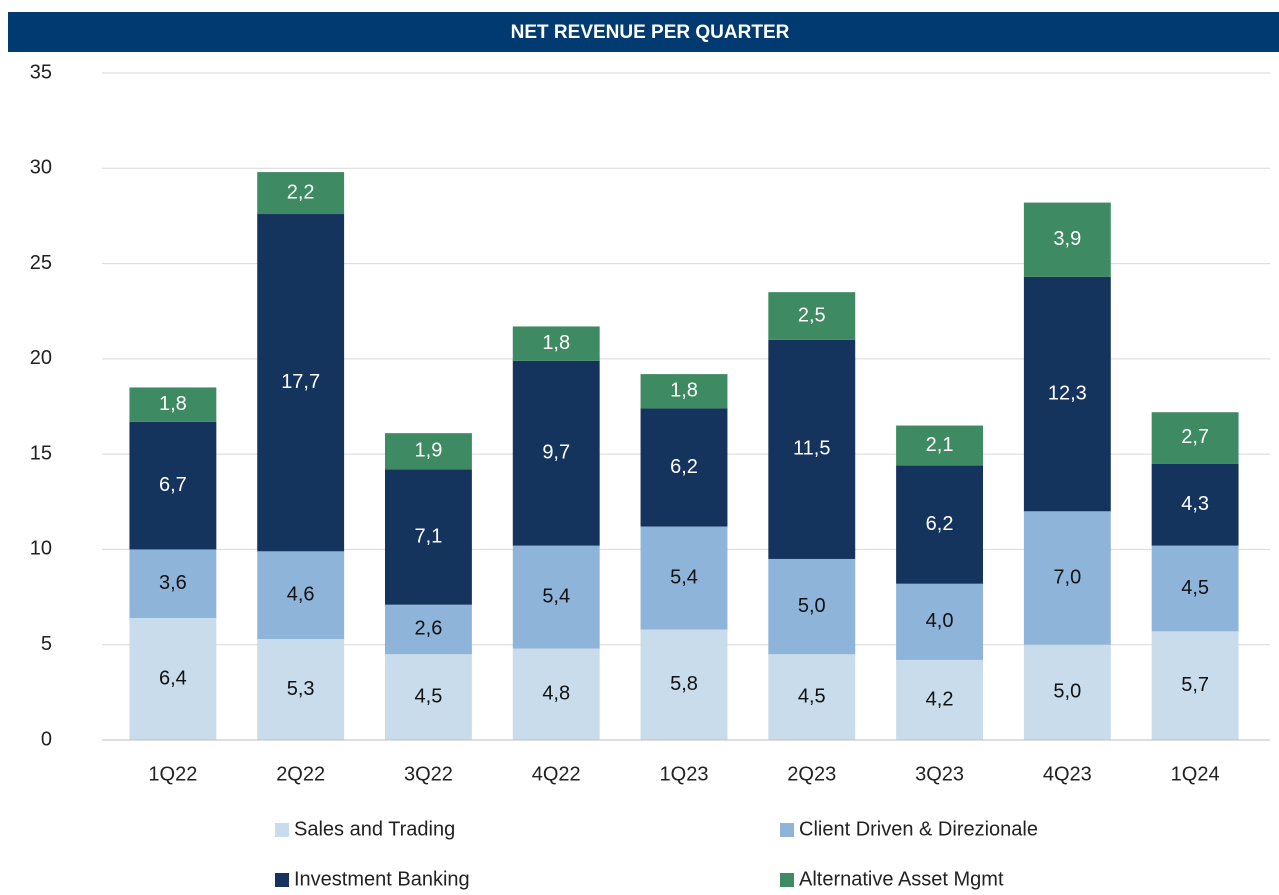 The width and height of the screenshot is (1279, 895). Describe the element at coordinates (811, 774) in the screenshot. I see `x-tick-label: 2Q23` at that location.